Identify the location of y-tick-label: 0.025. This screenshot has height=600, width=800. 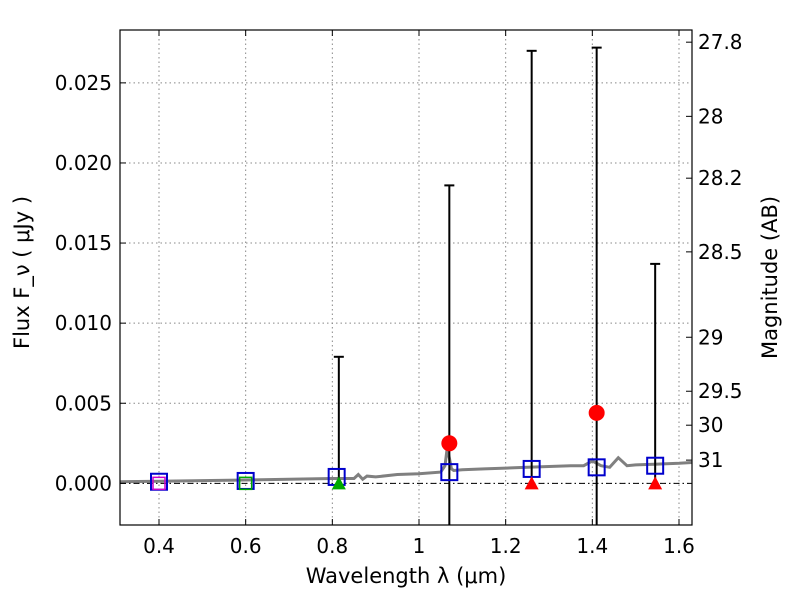
(83, 83).